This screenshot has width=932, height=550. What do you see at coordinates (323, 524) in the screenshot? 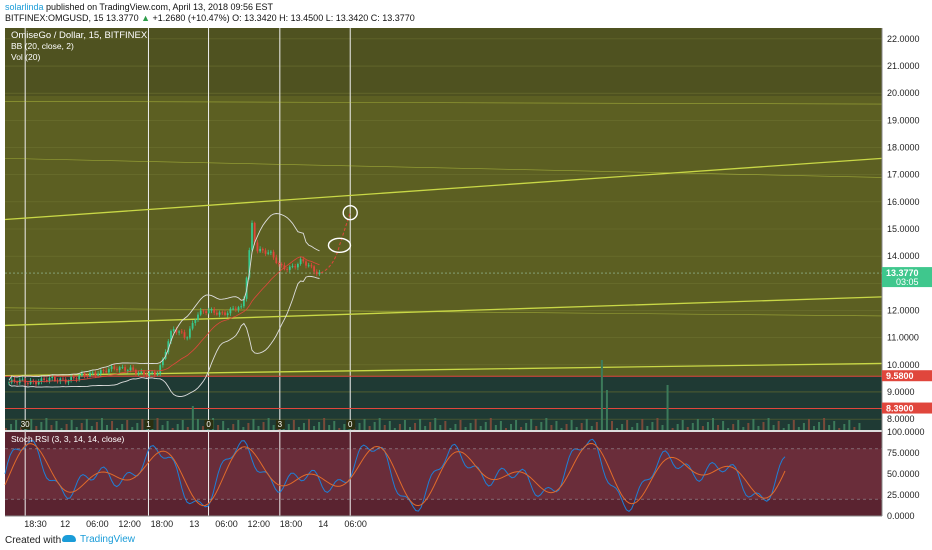
I see `time-tick-label: 14` at bounding box center [323, 524].